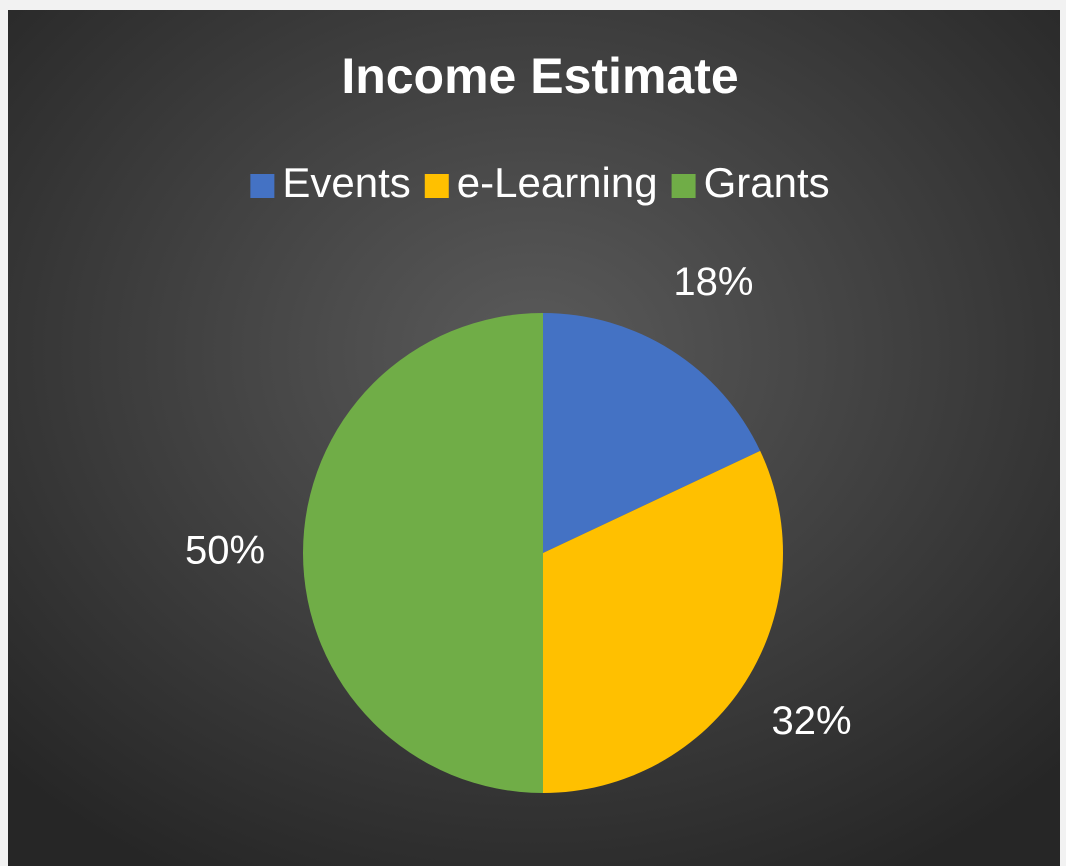  What do you see at coordinates (811, 721) in the screenshot?
I see `data-label: 32%` at bounding box center [811, 721].